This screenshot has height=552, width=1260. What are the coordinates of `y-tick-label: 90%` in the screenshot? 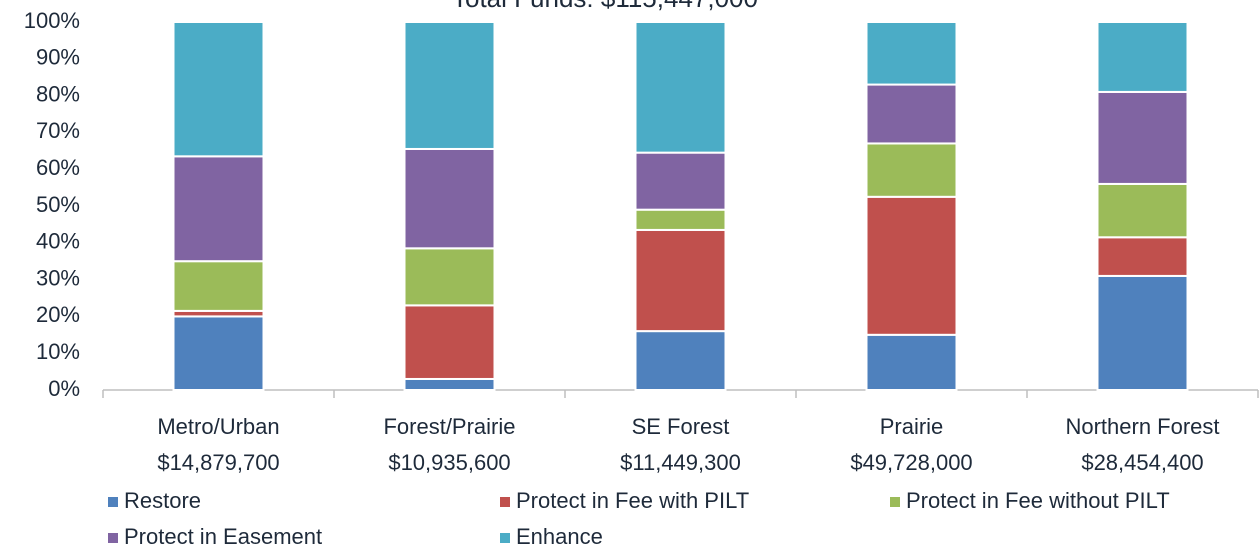 It's located at (58, 57).